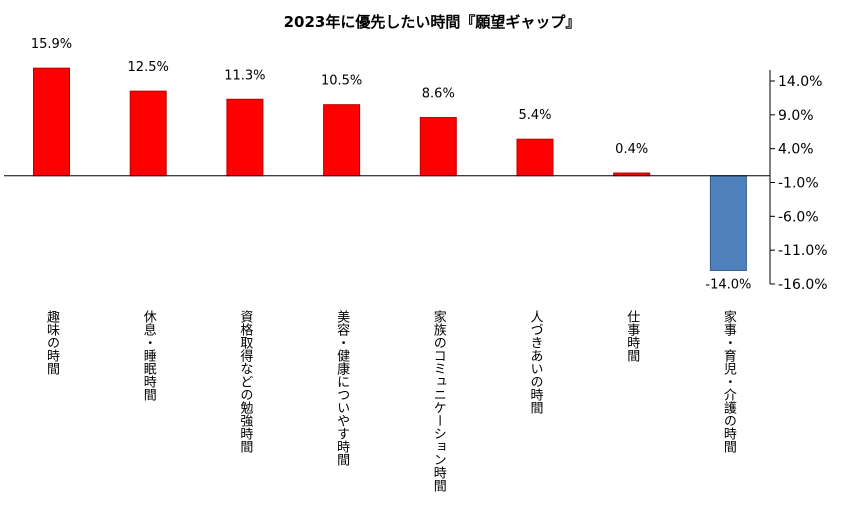 The height and width of the screenshot is (525, 856). Describe the element at coordinates (796, 116) in the screenshot. I see `y-tick-label-2: 9.0%` at that location.